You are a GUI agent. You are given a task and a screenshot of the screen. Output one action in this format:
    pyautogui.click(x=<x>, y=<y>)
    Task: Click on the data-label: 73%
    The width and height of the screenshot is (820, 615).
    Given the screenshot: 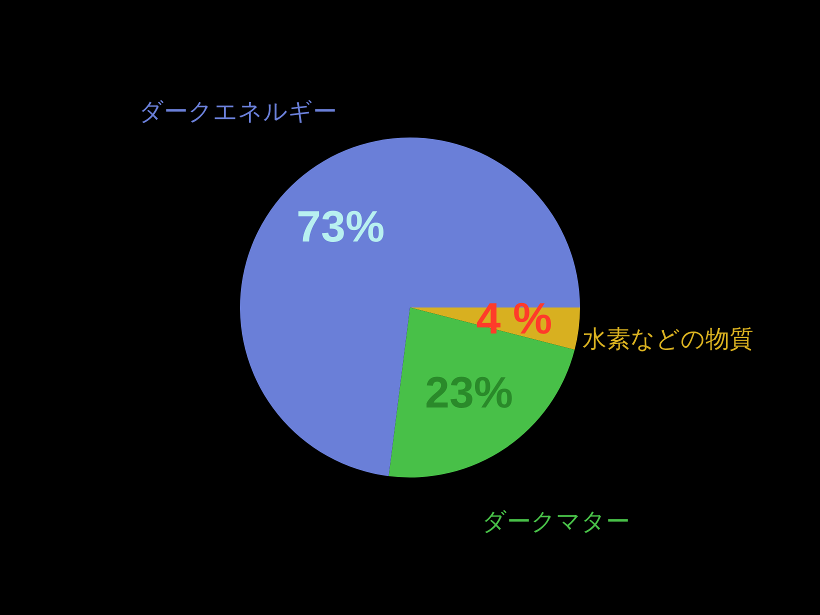 What is the action you would take?
    pyautogui.click(x=340, y=227)
    